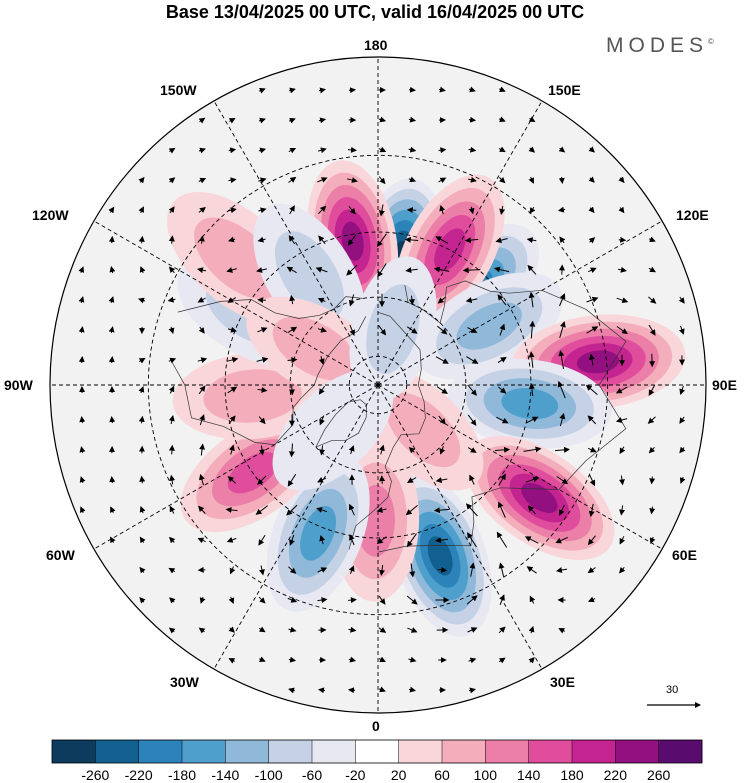  I want to click on lon-label-180: 180, so click(376, 45).